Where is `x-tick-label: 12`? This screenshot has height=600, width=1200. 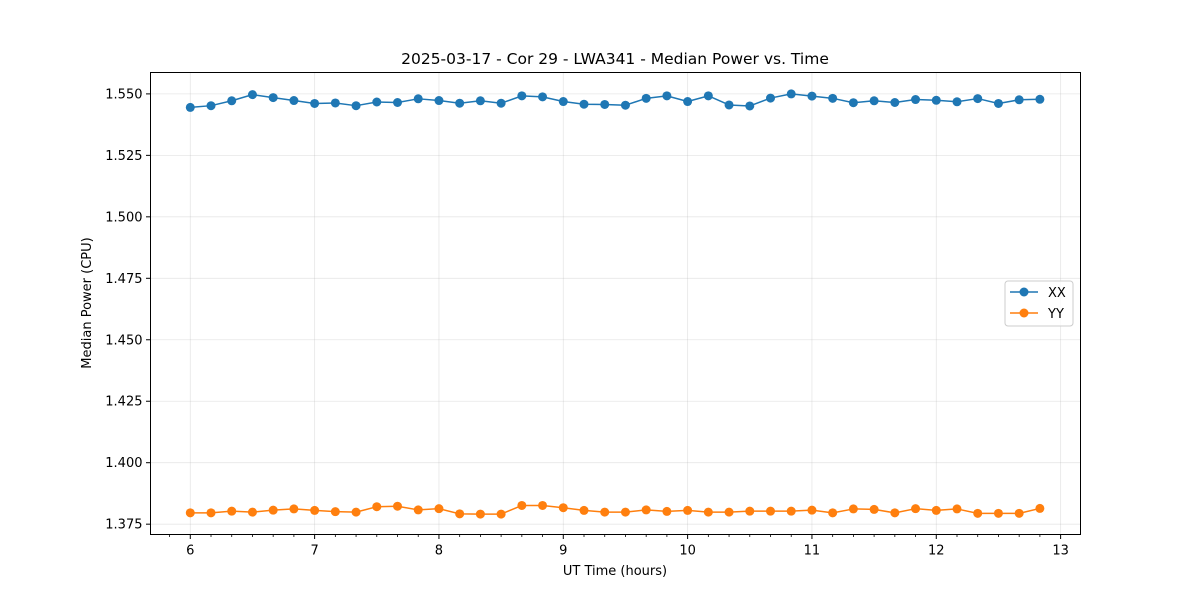
x-tick-label: 12 is located at coordinates (936, 551).